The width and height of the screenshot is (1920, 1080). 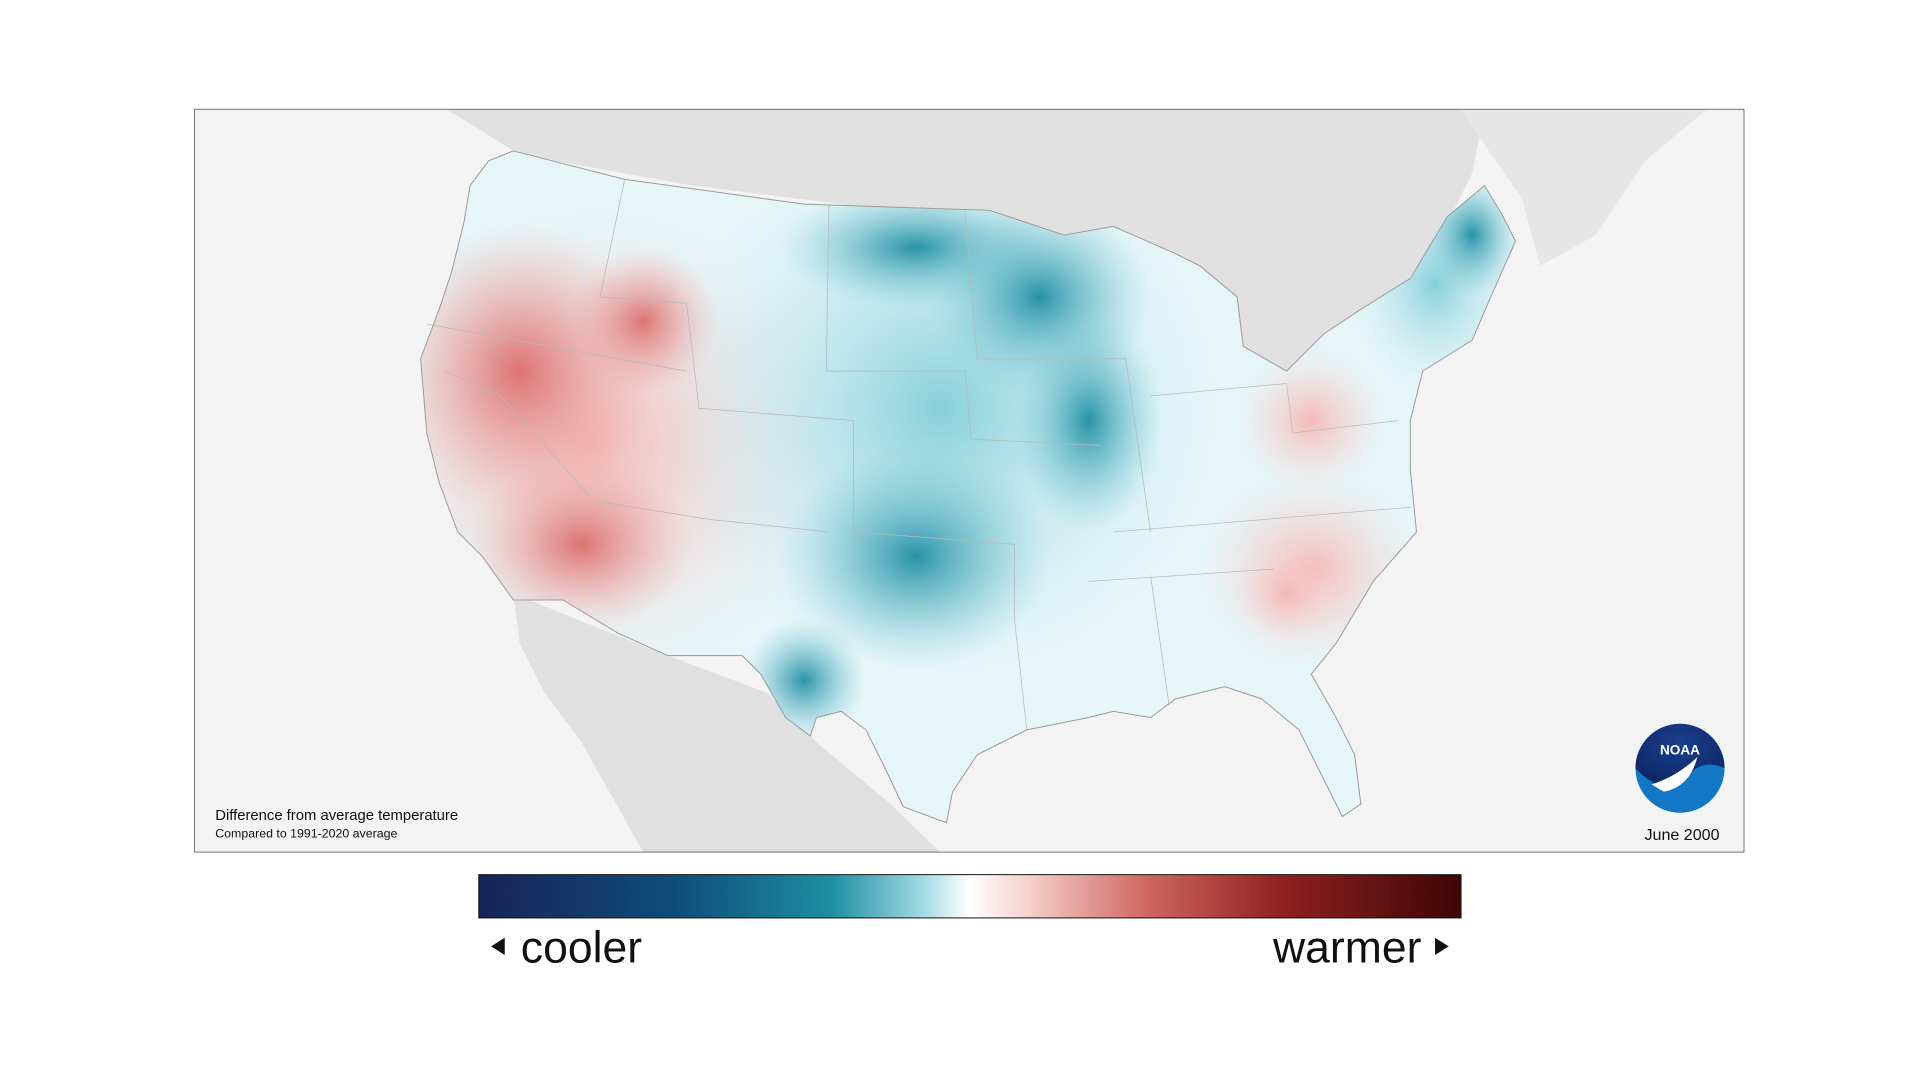 What do you see at coordinates (581, 947) in the screenshot?
I see `legend-low-label: cooler` at bounding box center [581, 947].